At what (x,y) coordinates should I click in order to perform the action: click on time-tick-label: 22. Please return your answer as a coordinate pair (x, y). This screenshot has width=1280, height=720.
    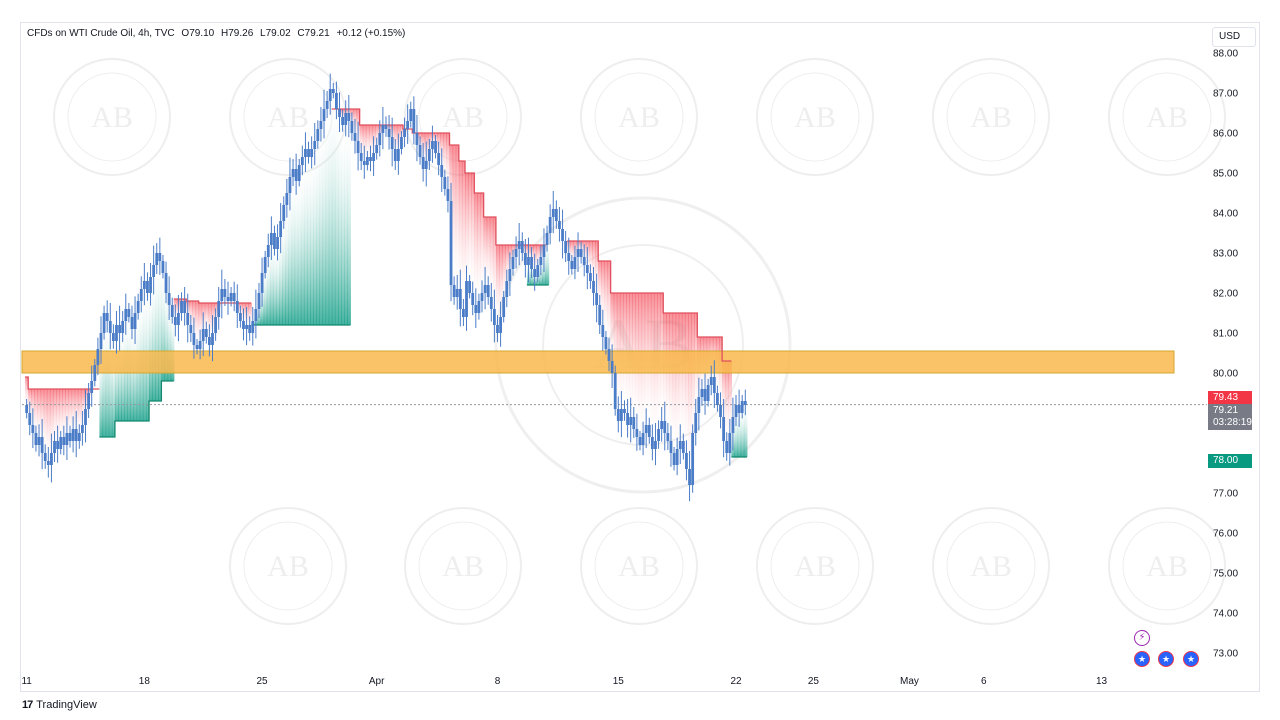
    Looking at the image, I should click on (736, 681).